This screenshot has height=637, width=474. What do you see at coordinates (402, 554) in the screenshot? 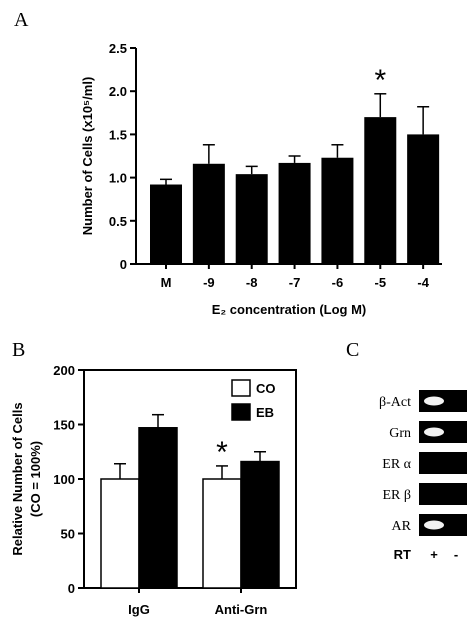
I see `c-rt-label: RT` at bounding box center [402, 554].